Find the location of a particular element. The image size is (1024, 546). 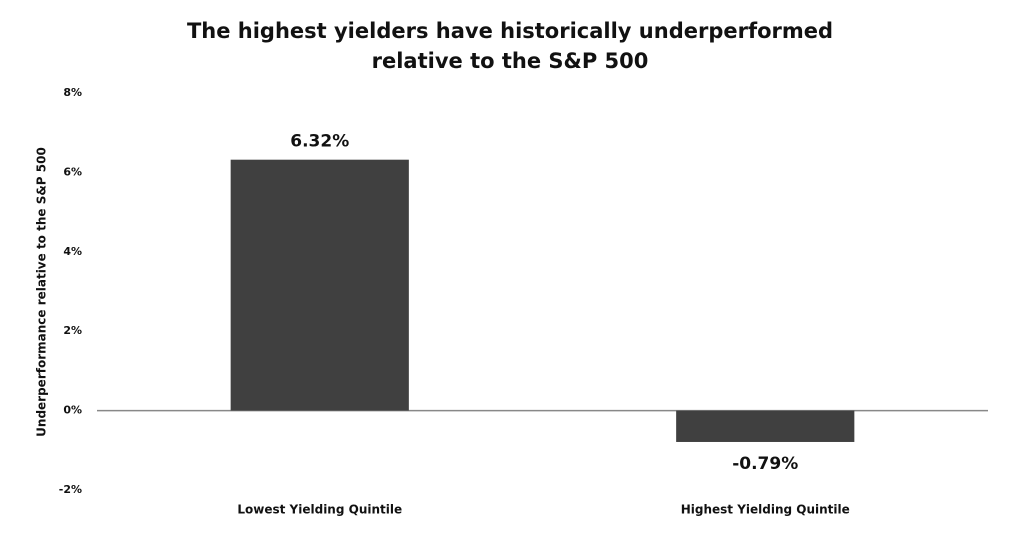

x-tick-label: Lowest Yielding Quintile is located at coordinates (319, 510).